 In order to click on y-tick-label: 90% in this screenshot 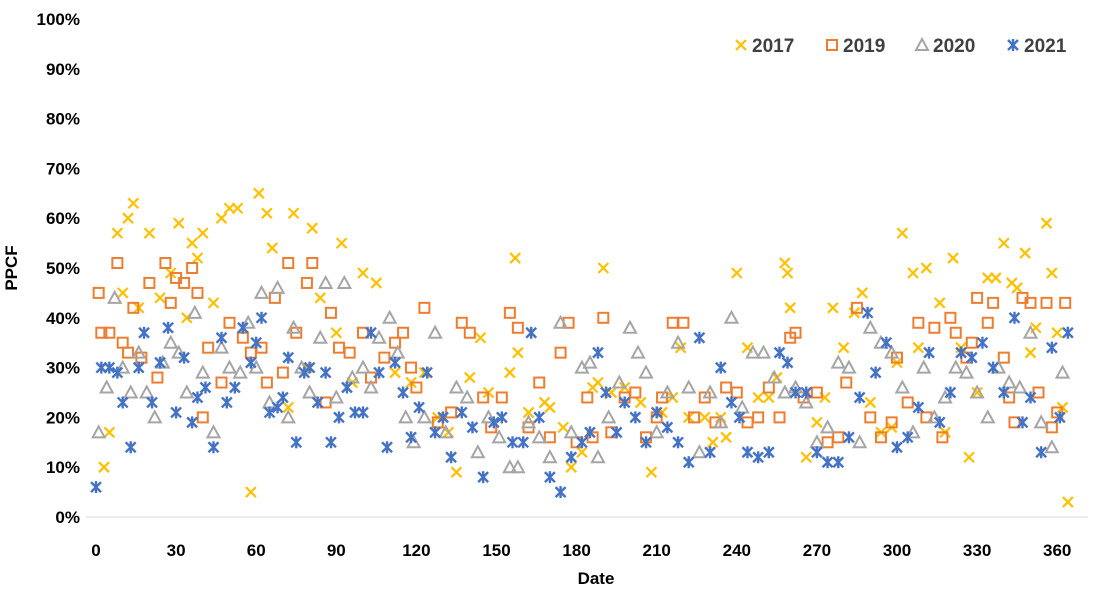, I will do `click(63, 69)`.